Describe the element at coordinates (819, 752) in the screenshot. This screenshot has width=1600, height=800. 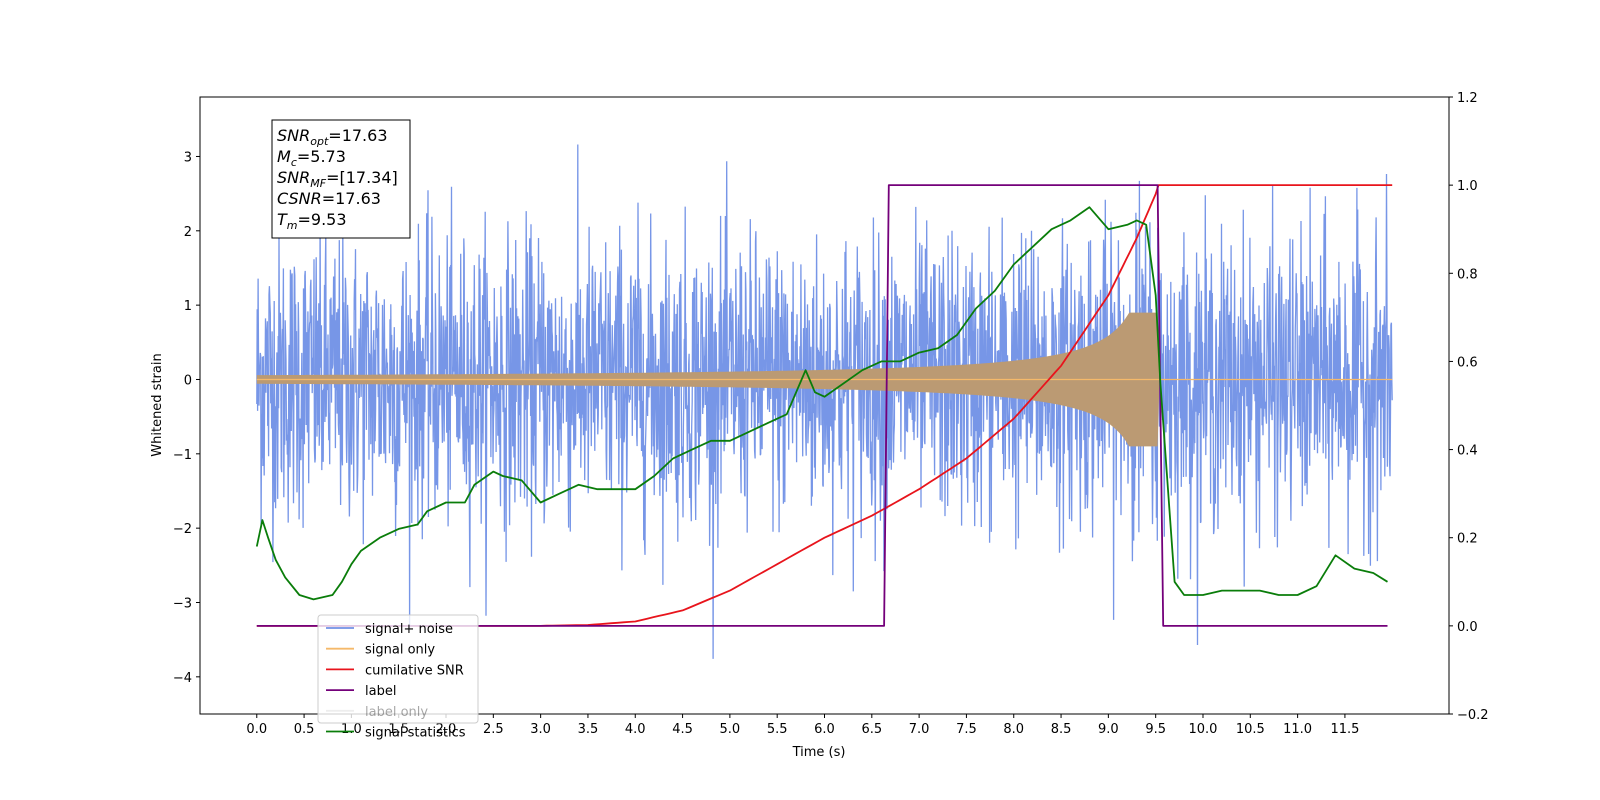
I see `x-axis-label: Time (s)` at that location.